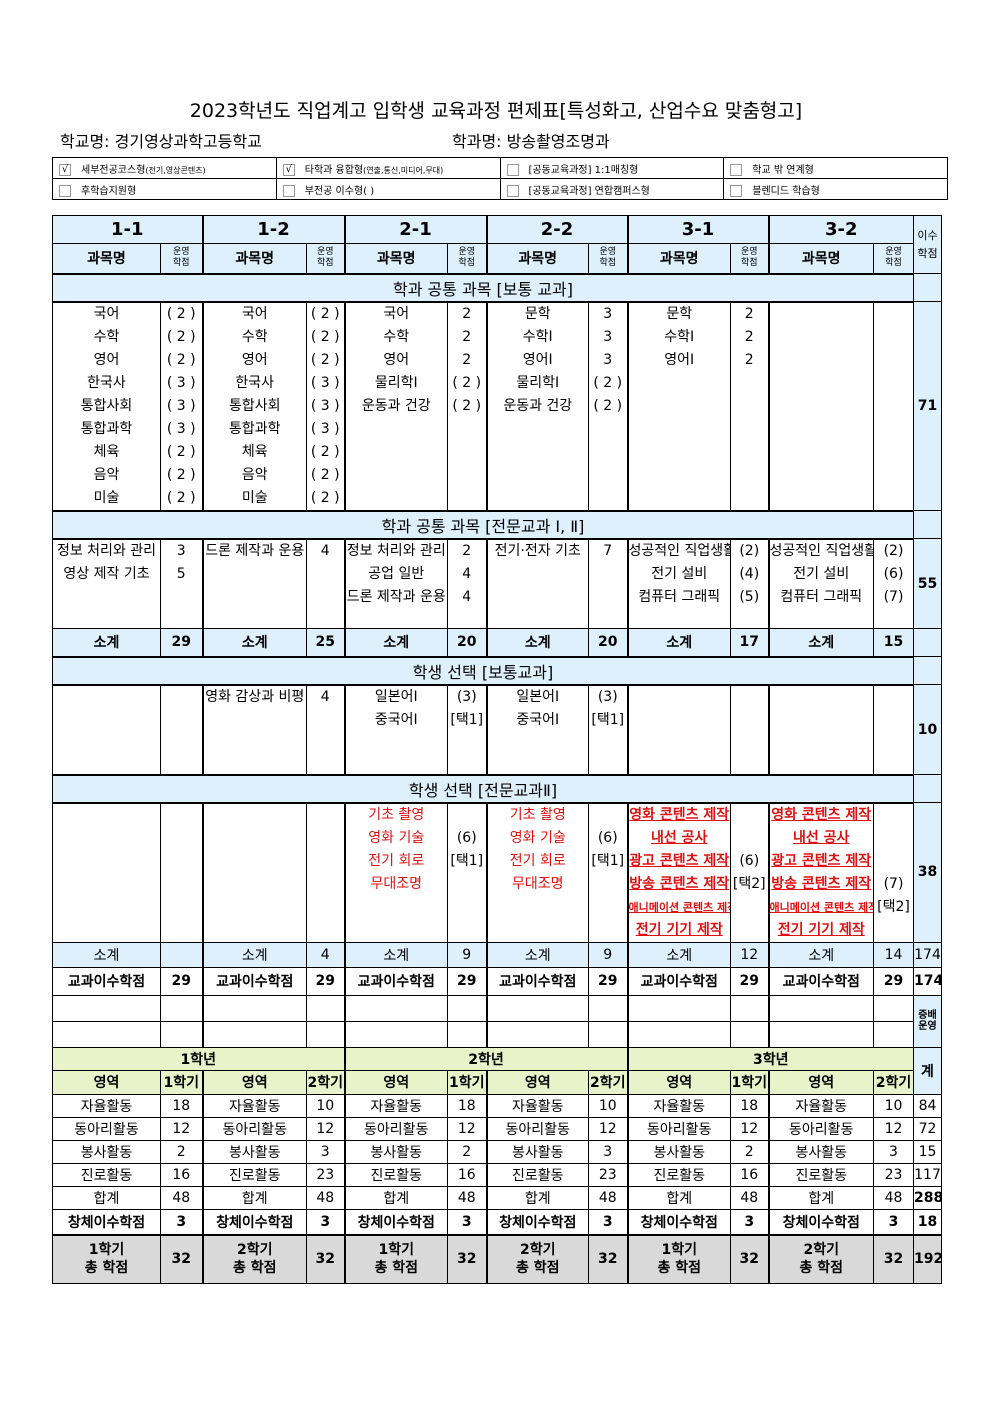 The image size is (992, 1403). Describe the element at coordinates (749, 263) in the screenshot. I see `credit-header-line: 학점` at that location.